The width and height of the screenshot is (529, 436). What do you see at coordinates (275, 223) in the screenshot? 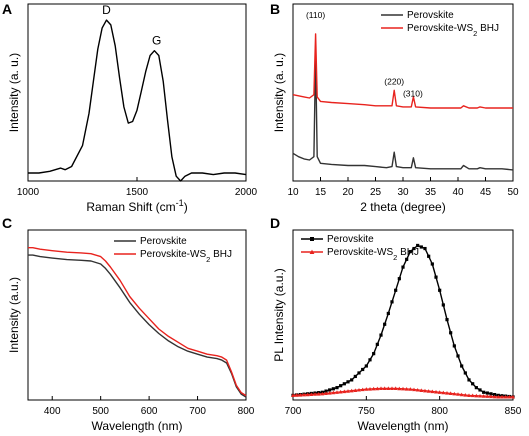
I see `panel-d-letter: D` at bounding box center [275, 223].